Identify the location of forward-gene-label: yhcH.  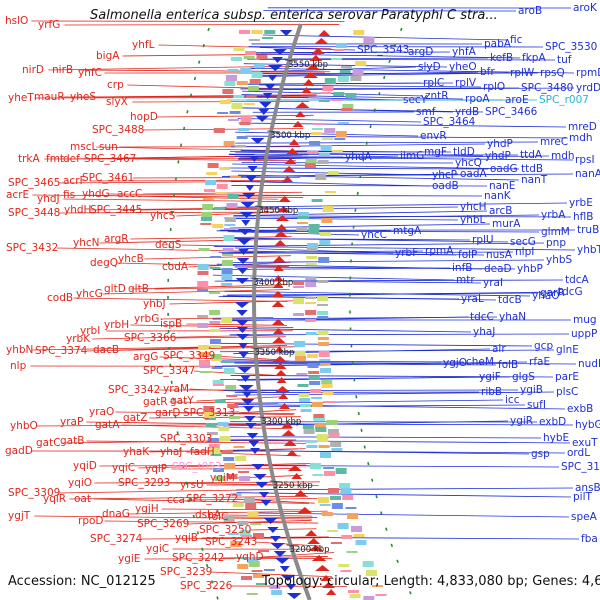
(473, 207).